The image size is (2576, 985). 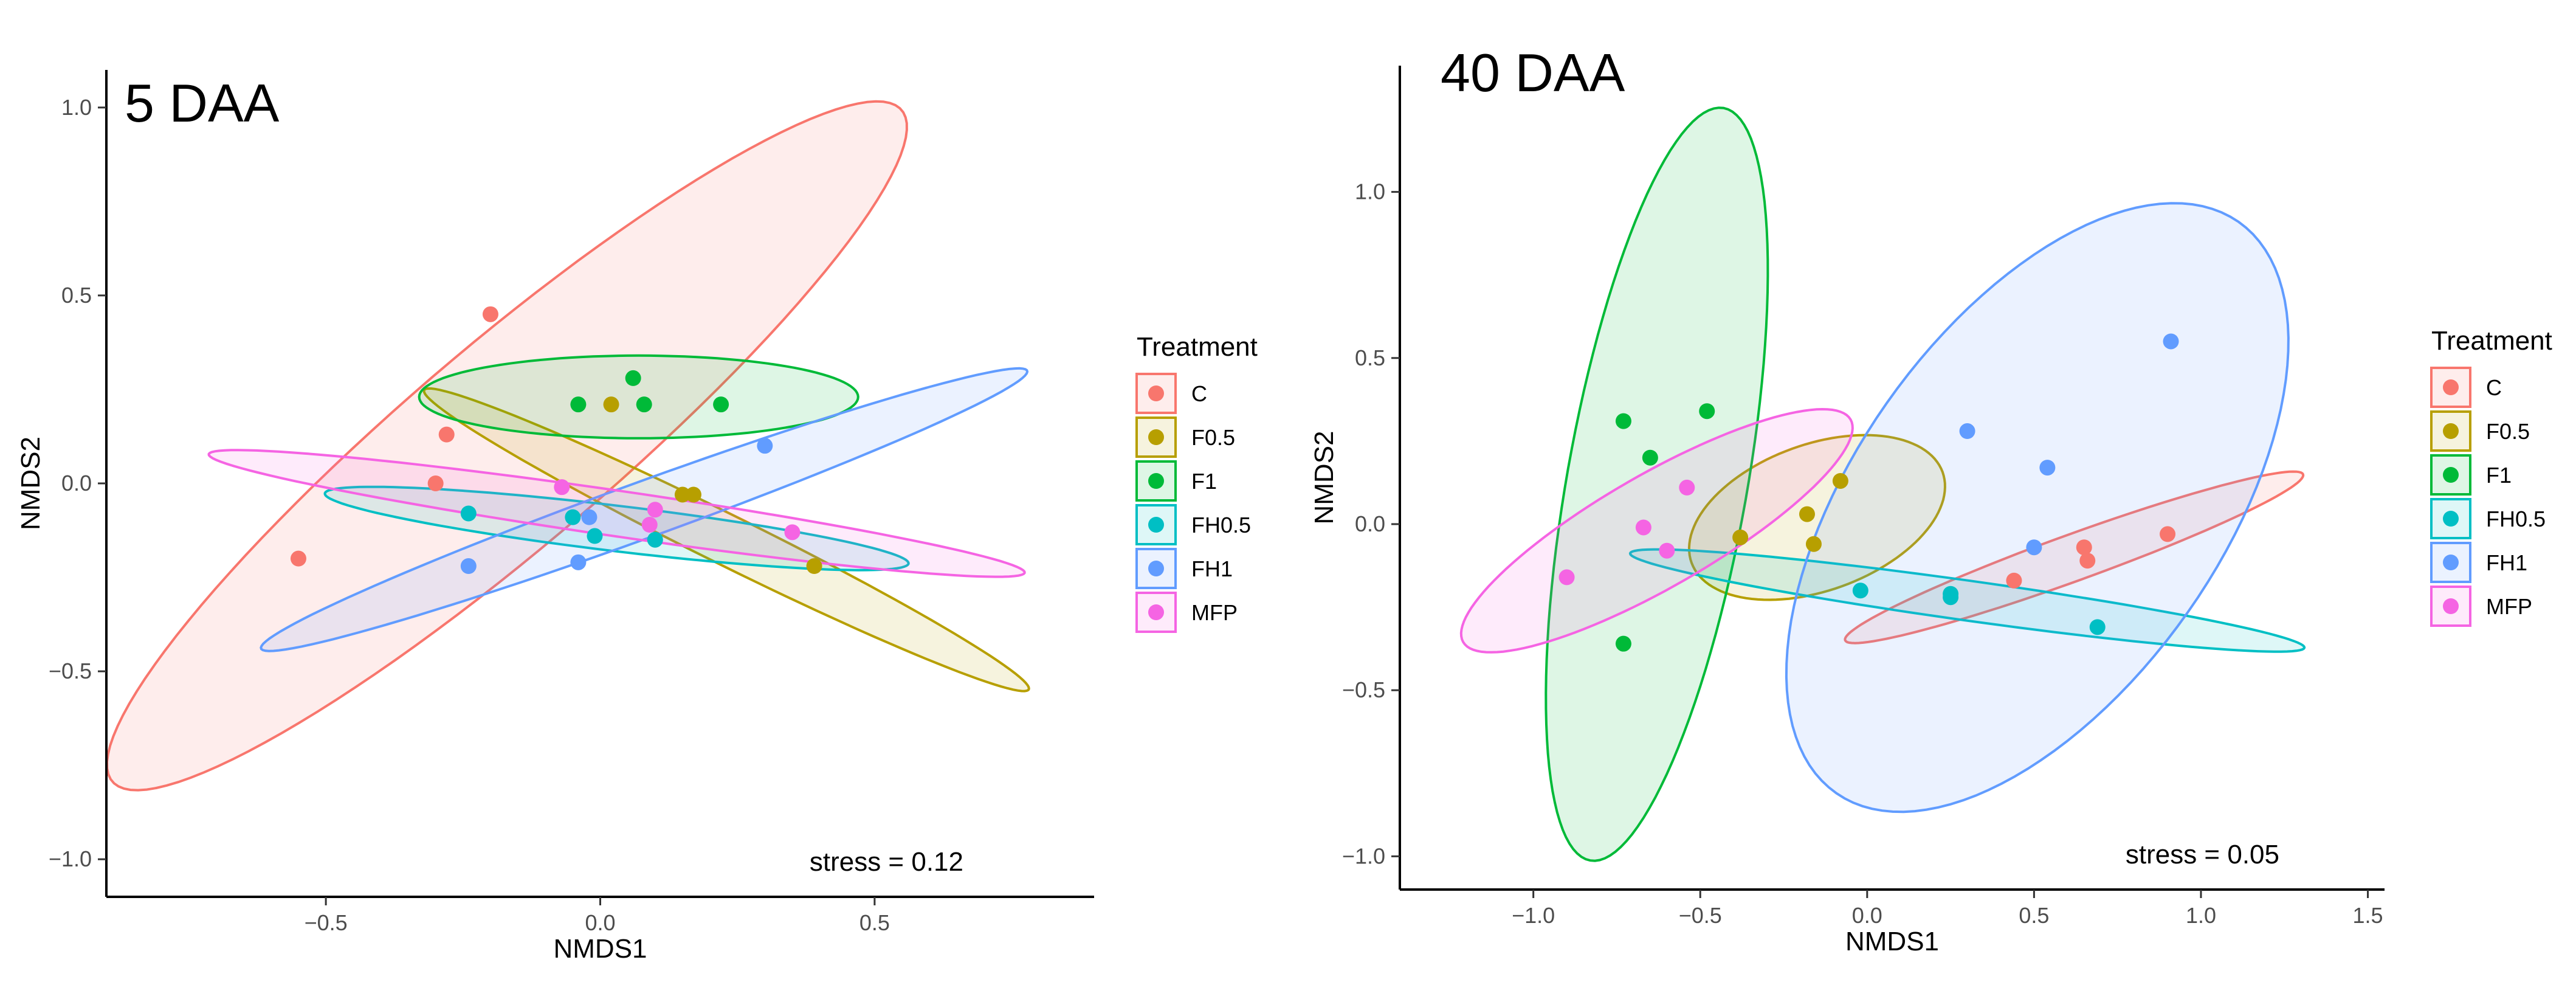 What do you see at coordinates (2499, 476) in the screenshot?
I see `legend-label-f1: F1` at bounding box center [2499, 476].